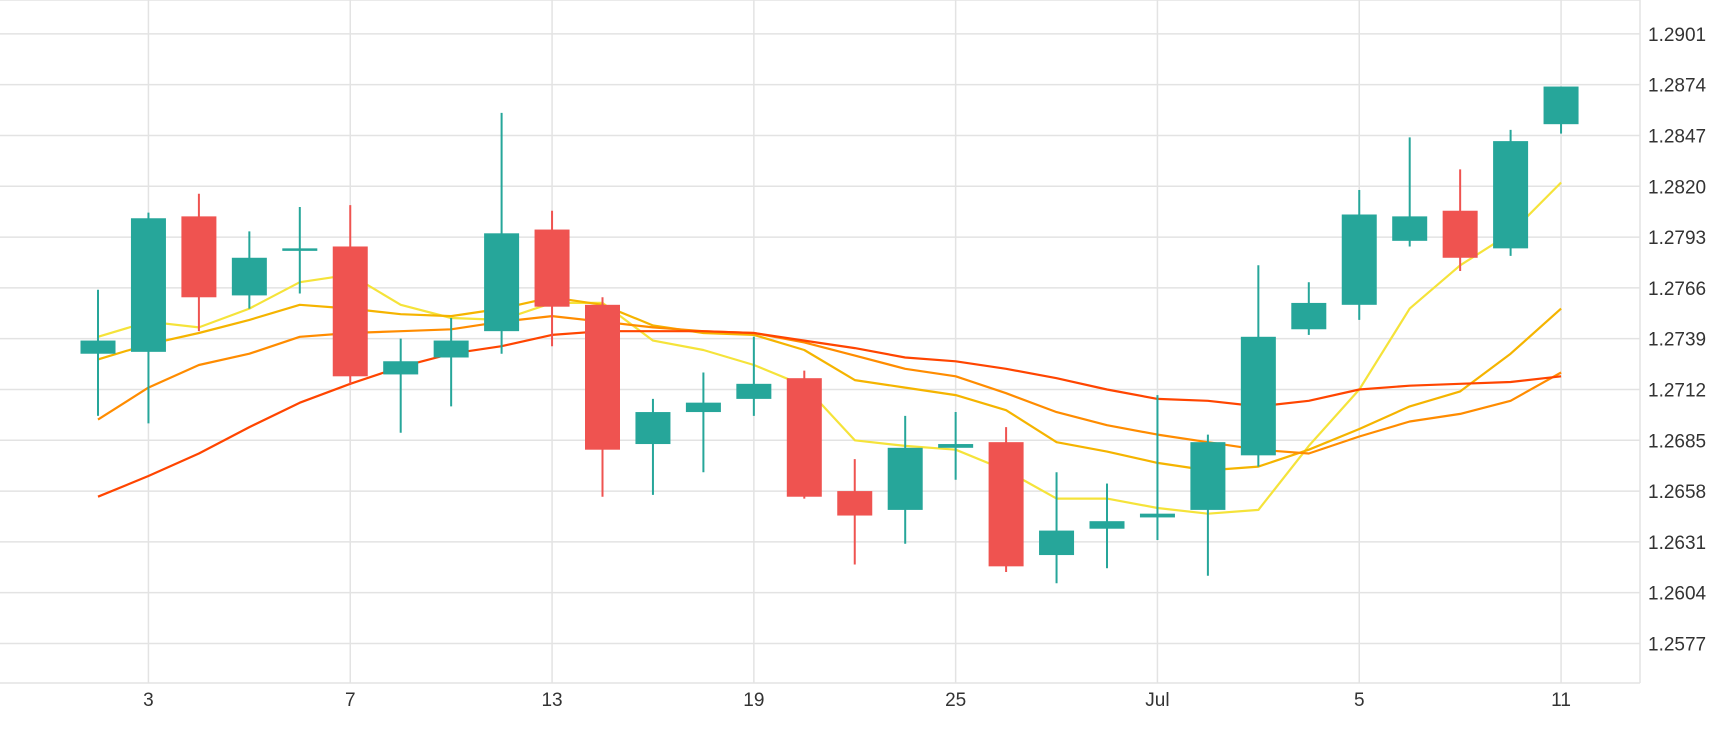  I want to click on y-tick-label: 1.2658, so click(1677, 492).